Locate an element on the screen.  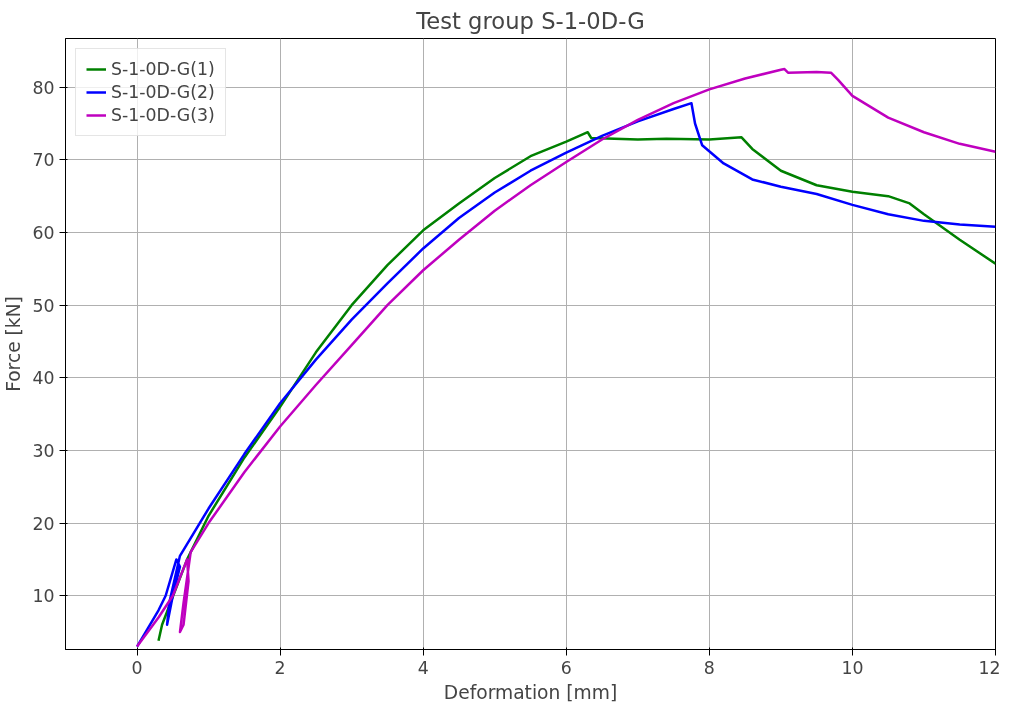
x-tick-label: 4 is located at coordinates (423, 667).